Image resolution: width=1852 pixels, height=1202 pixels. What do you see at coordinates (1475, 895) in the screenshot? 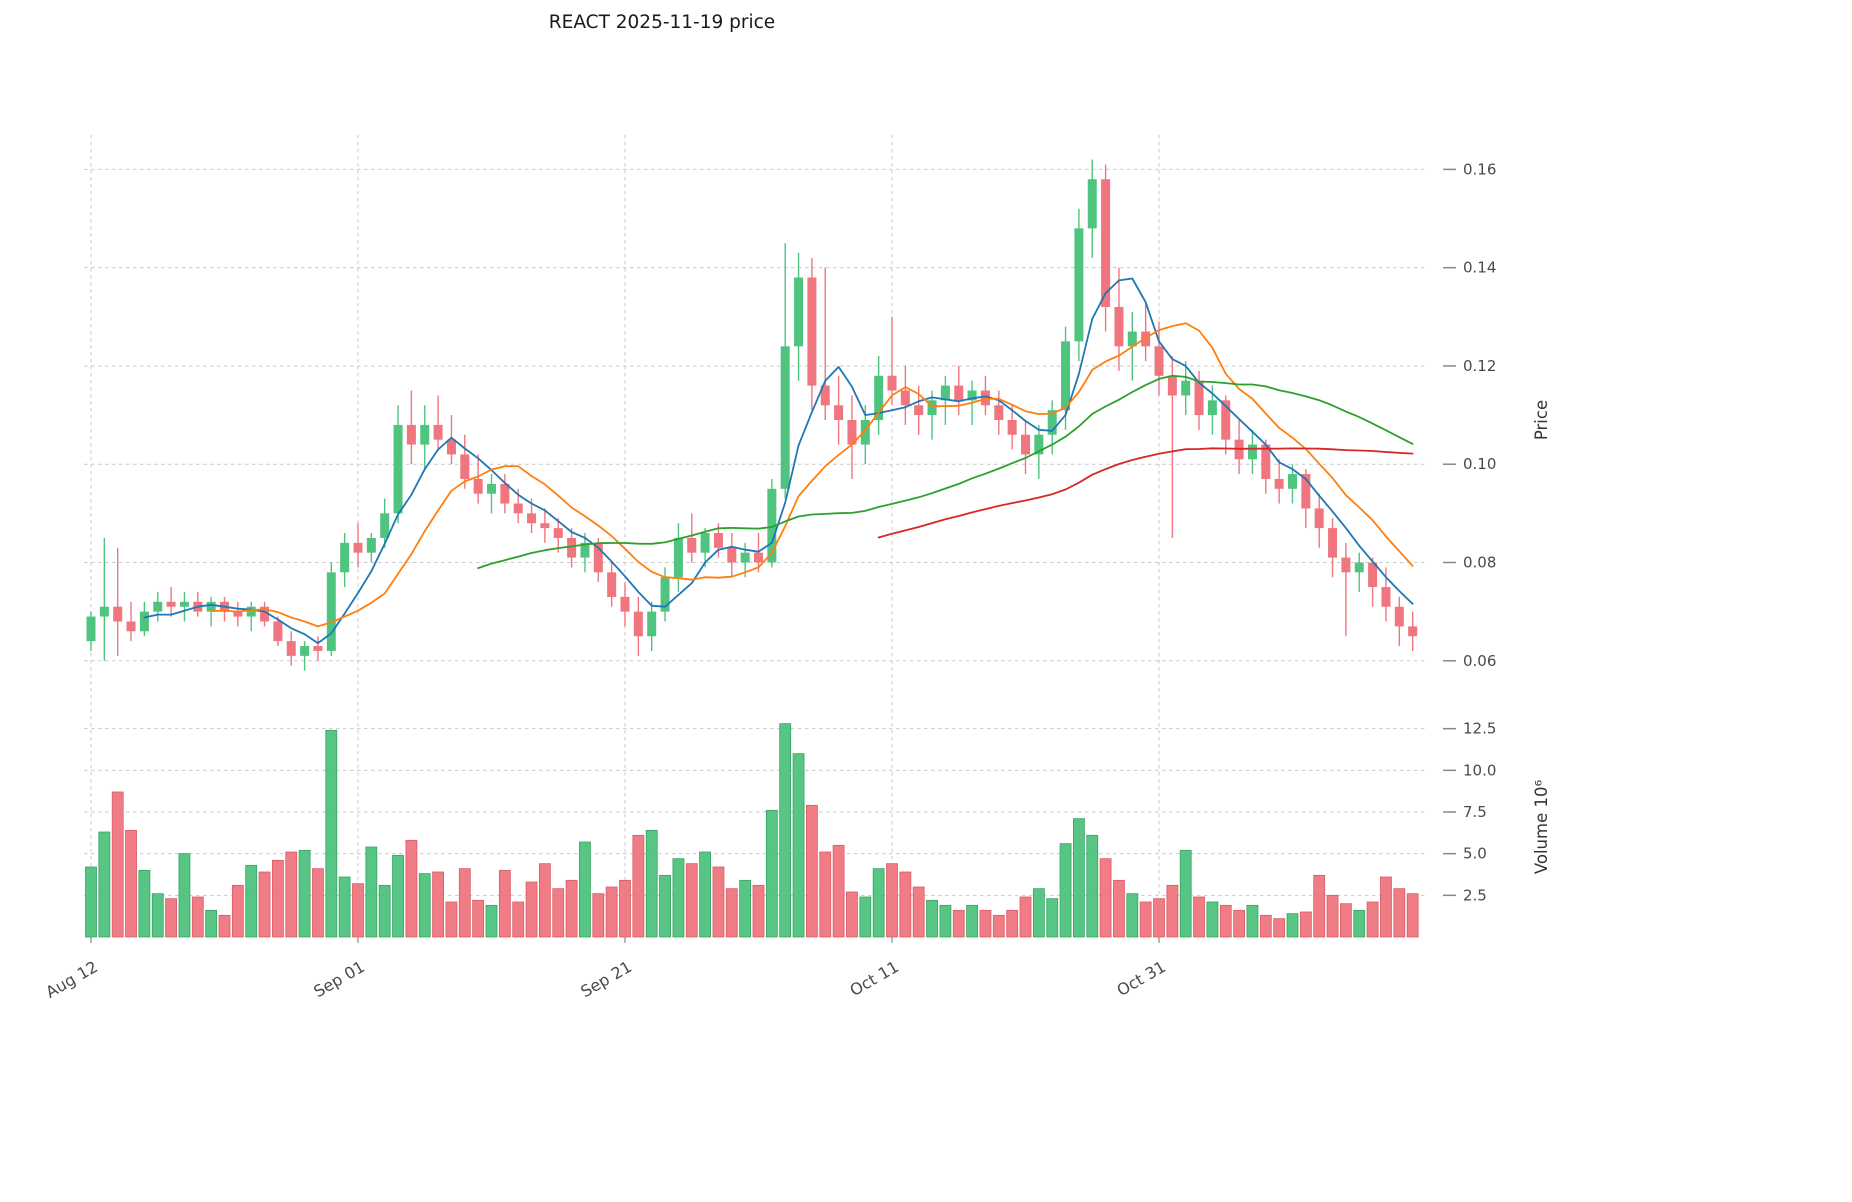
I see `volume-tick-label: 2.5` at bounding box center [1475, 895].